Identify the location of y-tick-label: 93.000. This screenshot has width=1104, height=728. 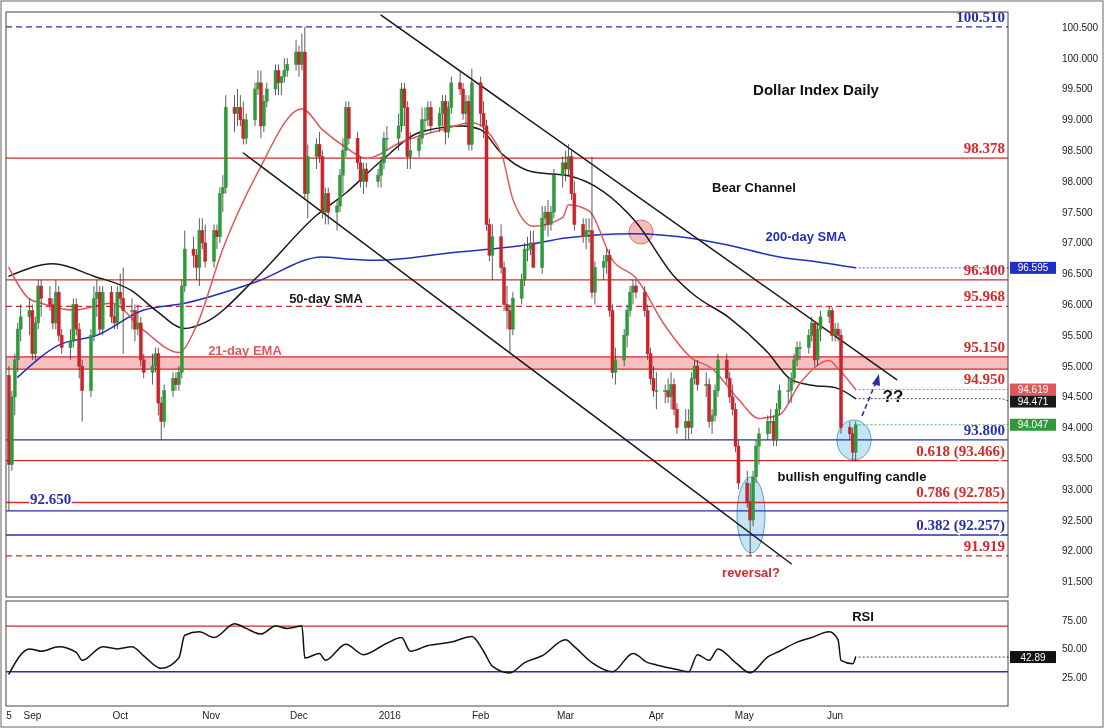
(1078, 489).